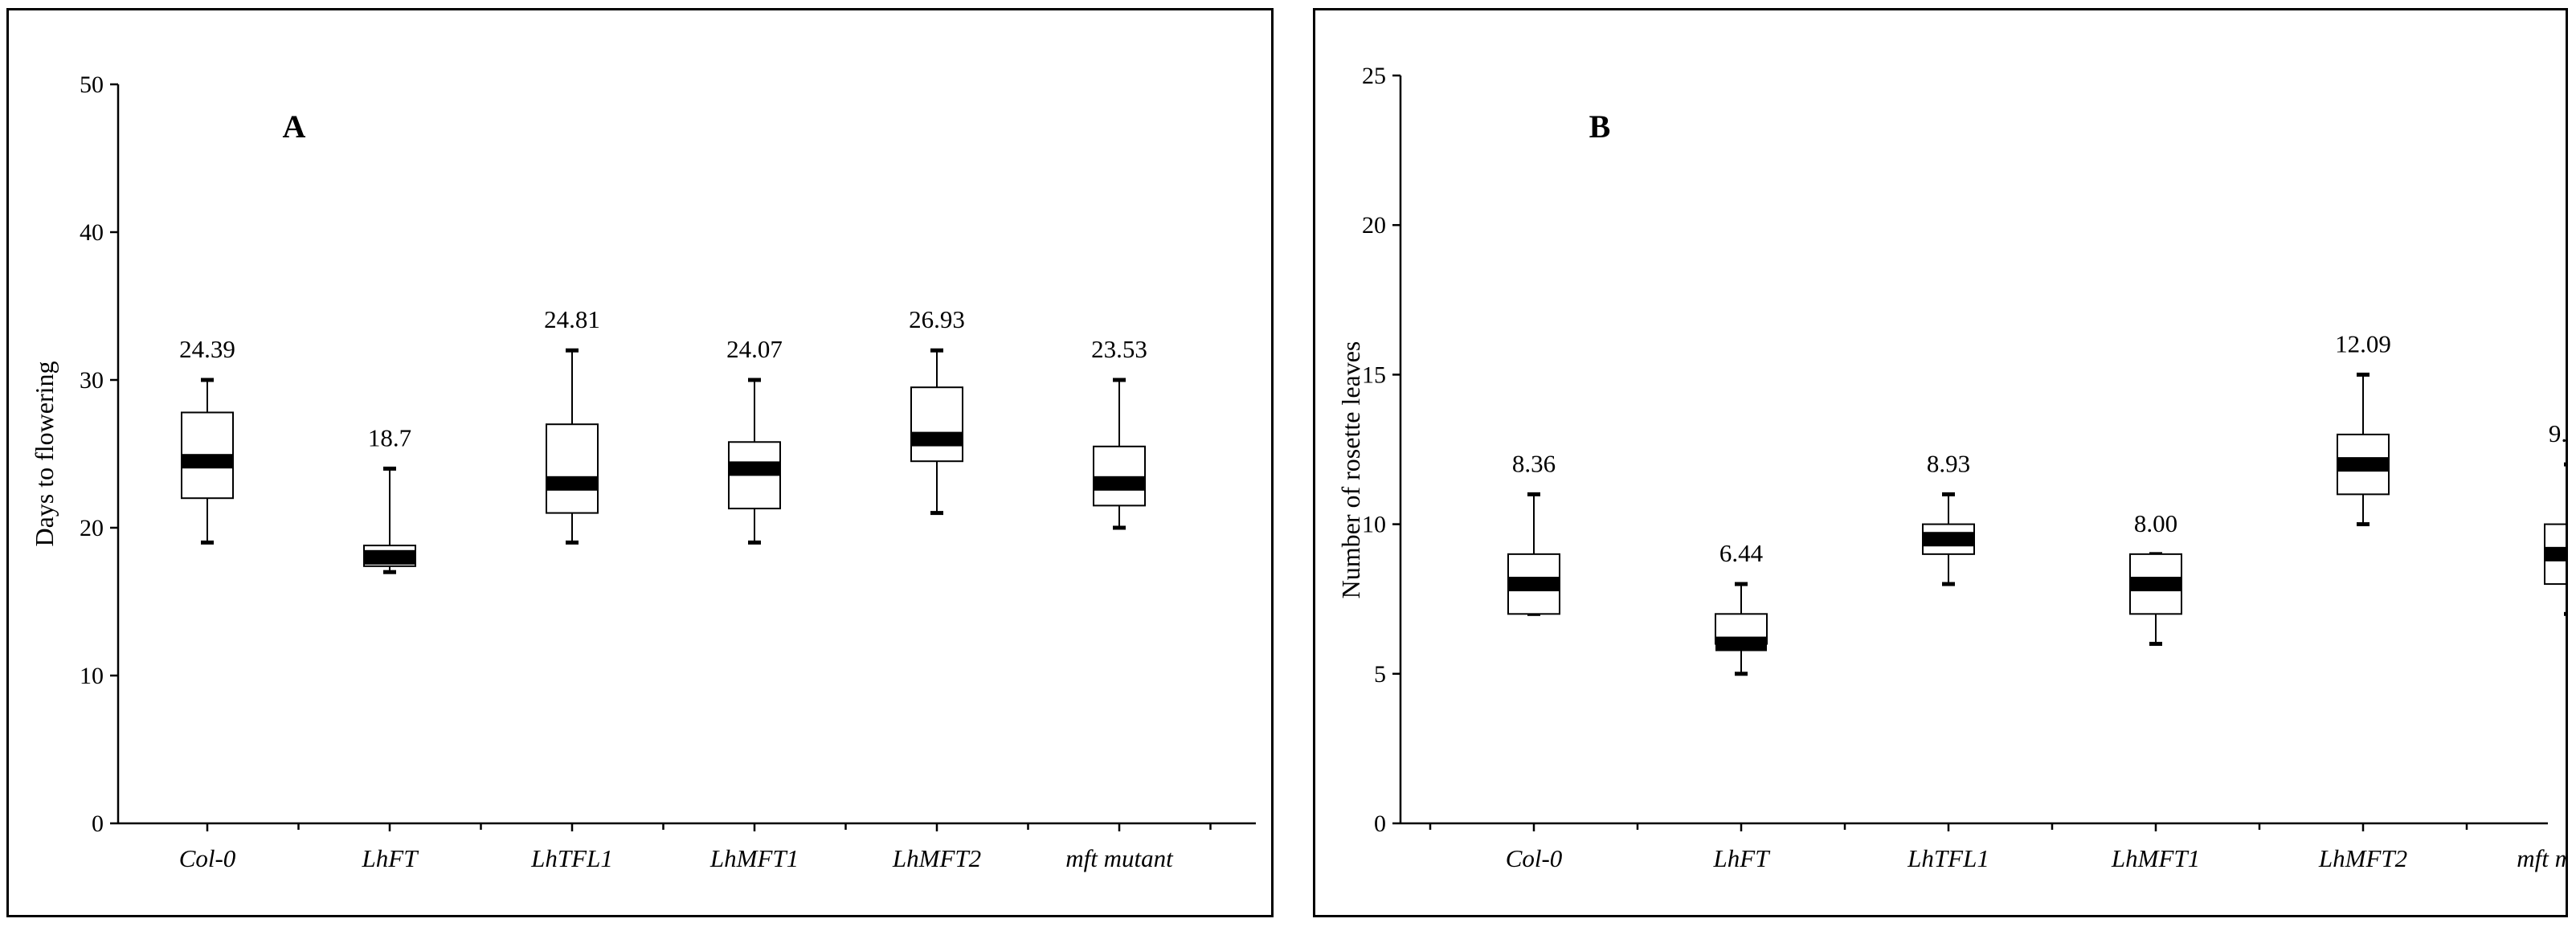 The width and height of the screenshot is (2576, 935). Describe the element at coordinates (1948, 463) in the screenshot. I see `mean-label: 8.93` at that location.